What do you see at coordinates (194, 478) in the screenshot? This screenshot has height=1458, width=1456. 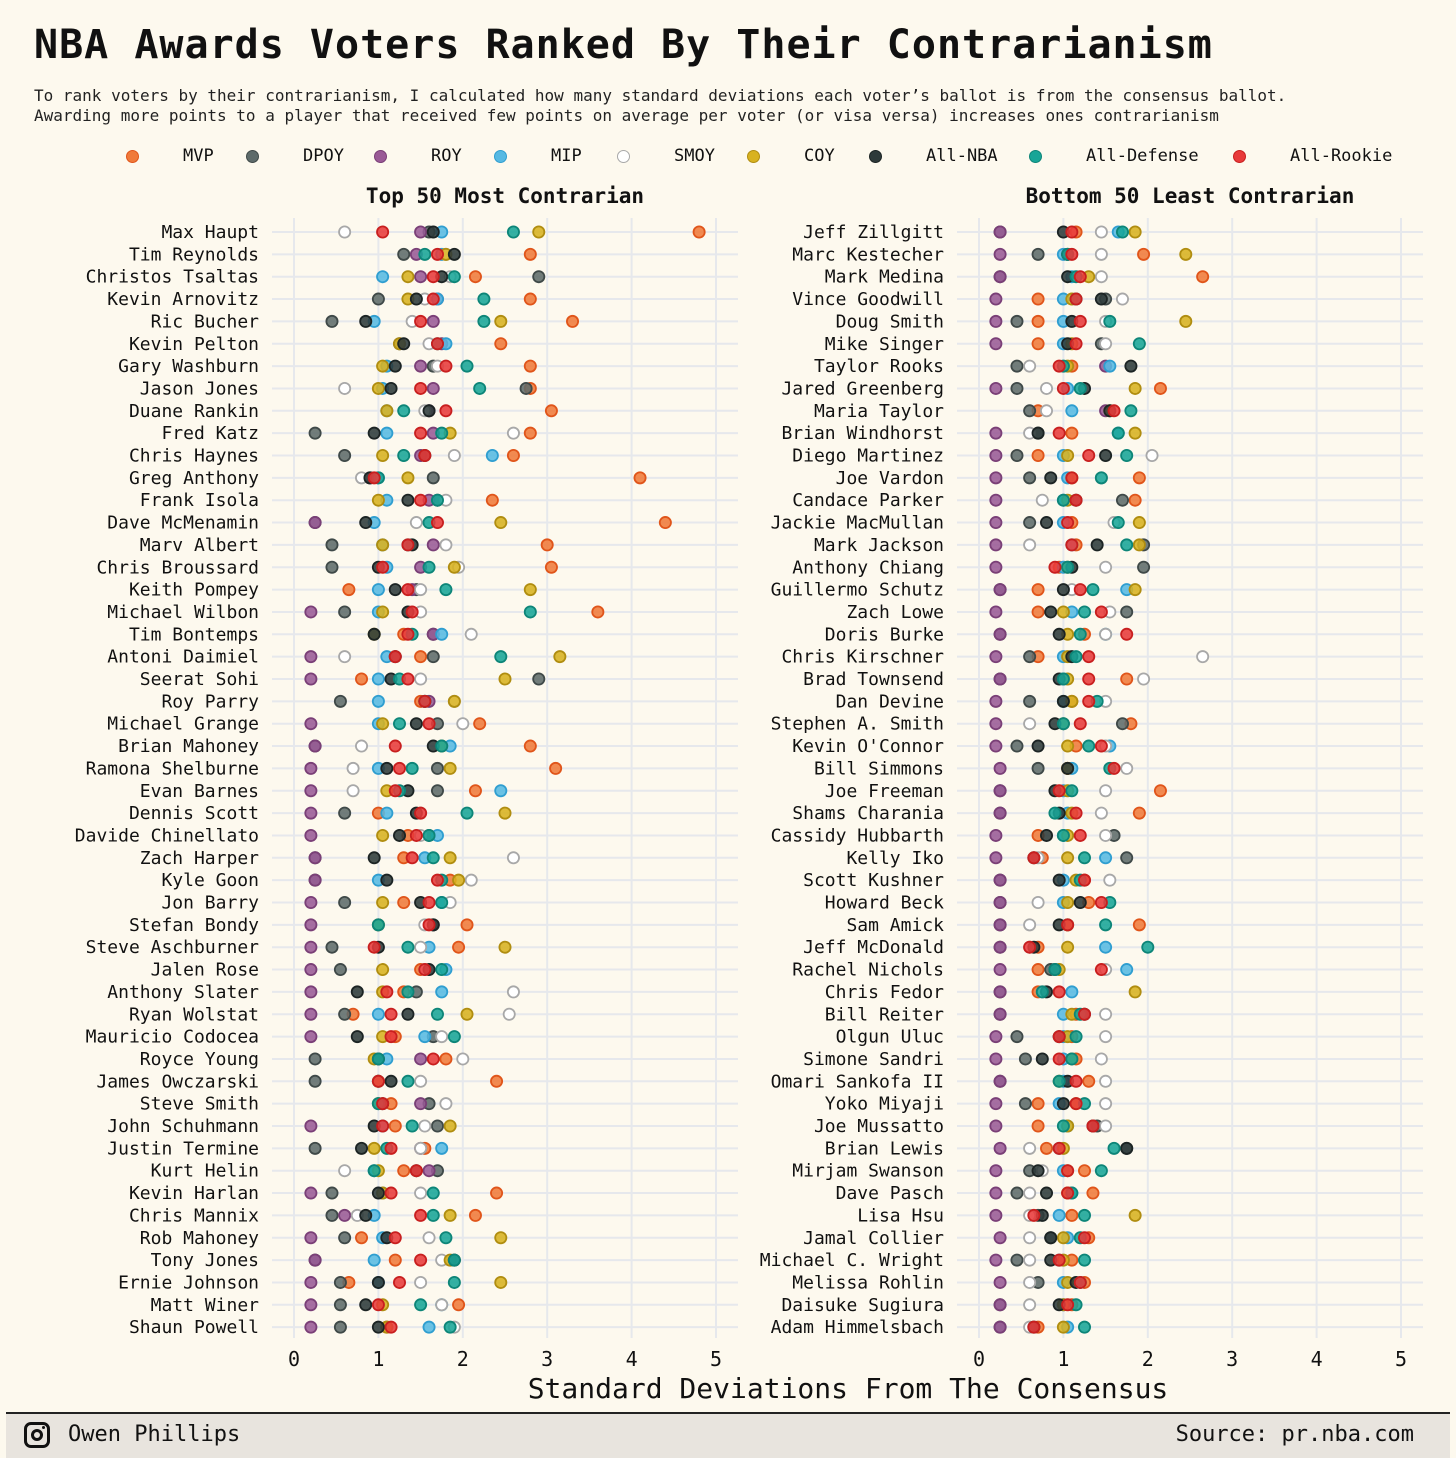 I see `voter-label: Greg Anthony` at bounding box center [194, 478].